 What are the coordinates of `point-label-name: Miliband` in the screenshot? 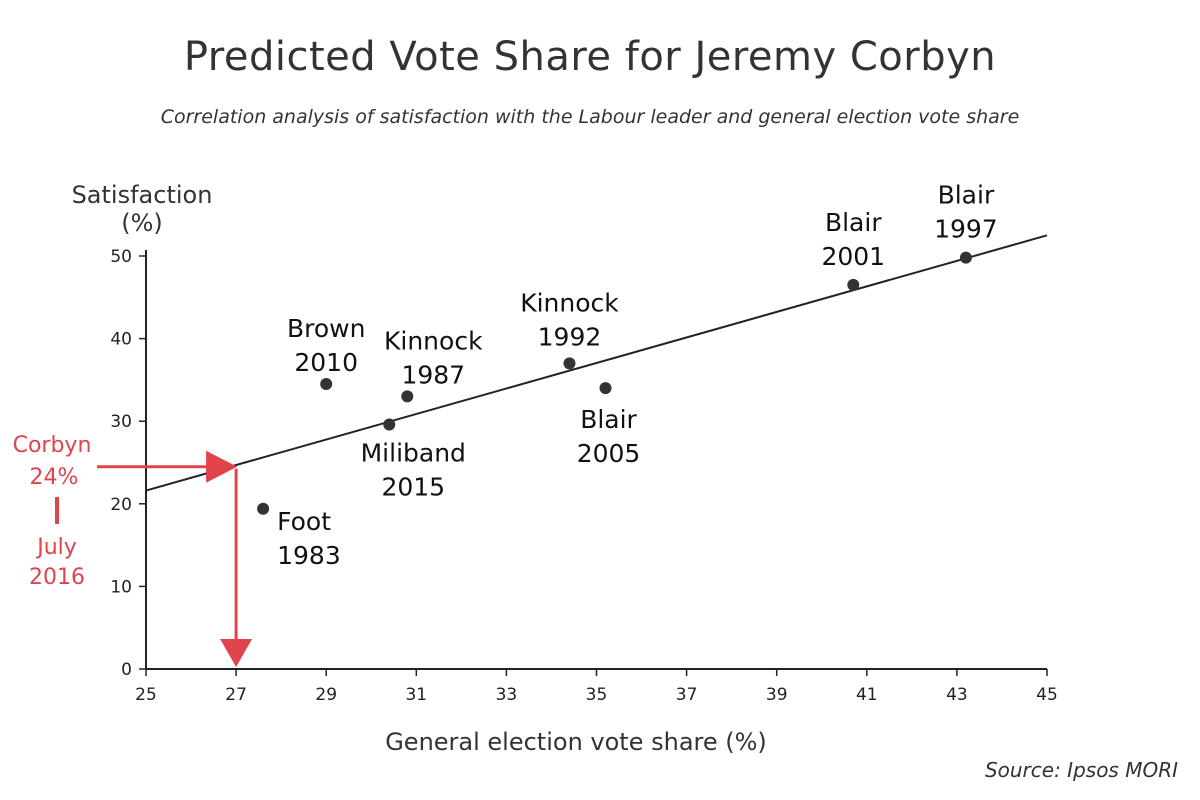 It's located at (413, 453).